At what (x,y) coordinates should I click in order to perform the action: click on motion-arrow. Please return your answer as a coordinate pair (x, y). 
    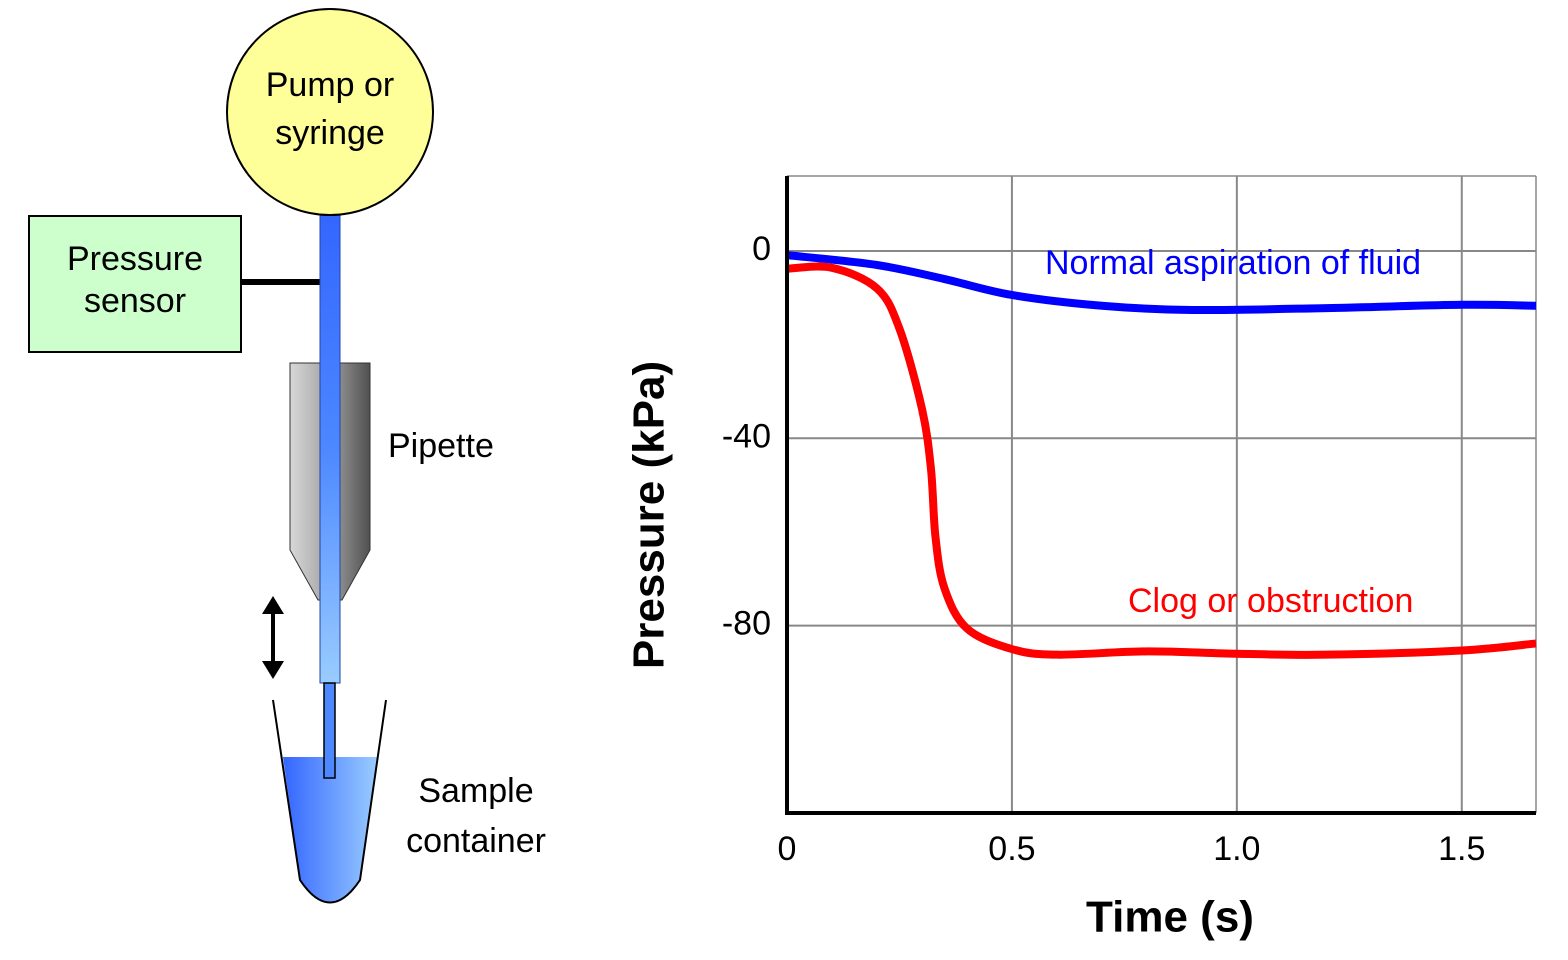
    Looking at the image, I should click on (273, 637).